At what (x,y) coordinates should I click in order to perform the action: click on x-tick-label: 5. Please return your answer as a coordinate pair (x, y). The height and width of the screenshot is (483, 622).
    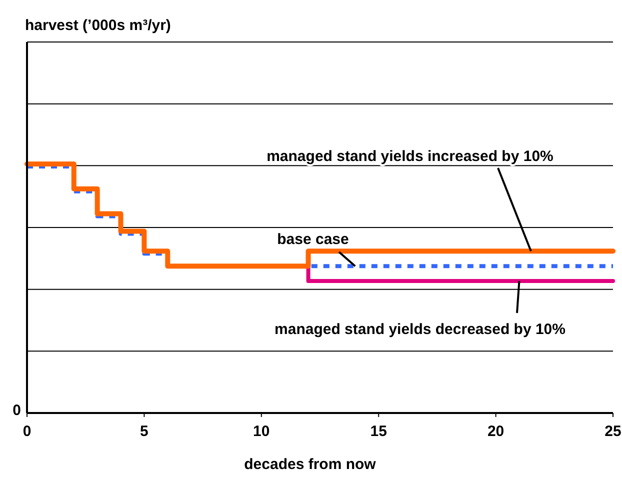
    Looking at the image, I should click on (144, 431).